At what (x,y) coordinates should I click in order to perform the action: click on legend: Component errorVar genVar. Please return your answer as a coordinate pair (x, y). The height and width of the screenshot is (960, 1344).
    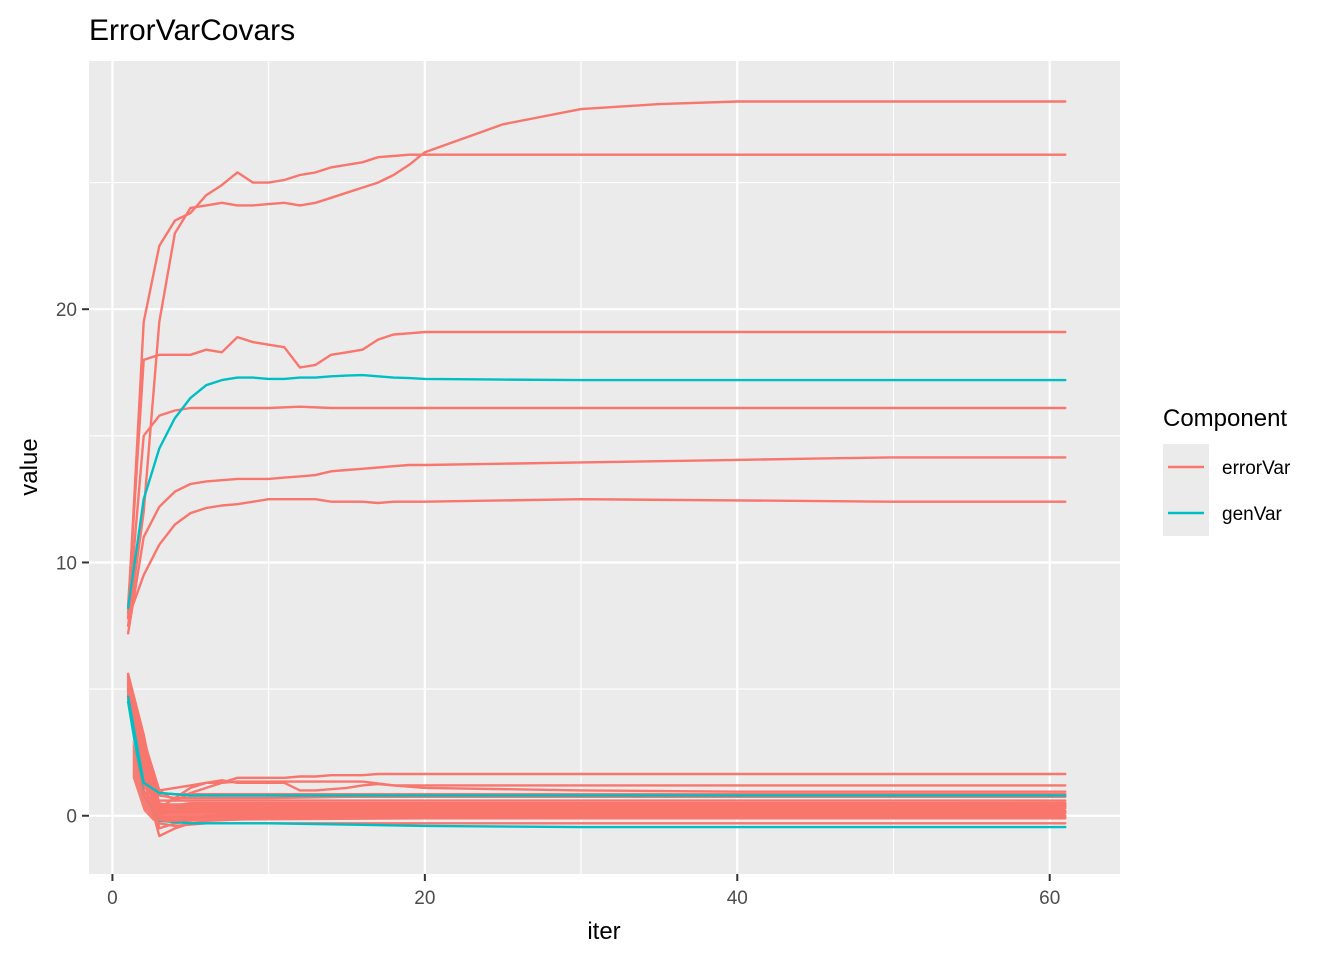
    Looking at the image, I should click on (1227, 470).